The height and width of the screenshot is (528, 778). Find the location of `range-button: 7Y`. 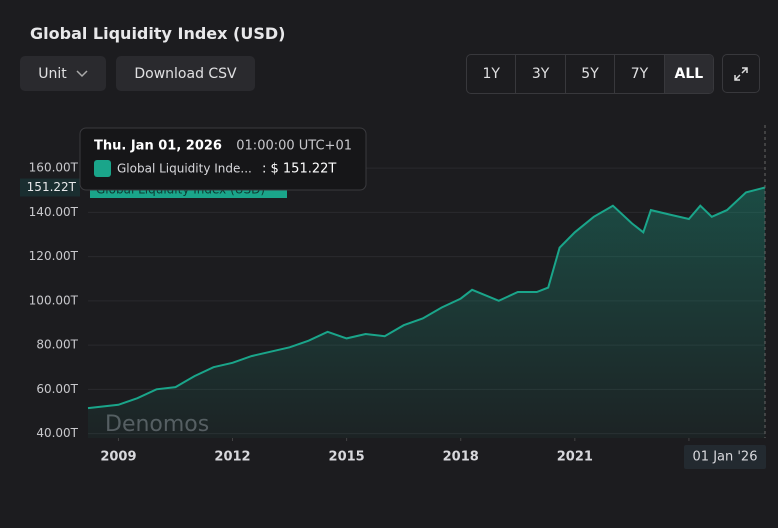

range-button: 7Y is located at coordinates (640, 74).